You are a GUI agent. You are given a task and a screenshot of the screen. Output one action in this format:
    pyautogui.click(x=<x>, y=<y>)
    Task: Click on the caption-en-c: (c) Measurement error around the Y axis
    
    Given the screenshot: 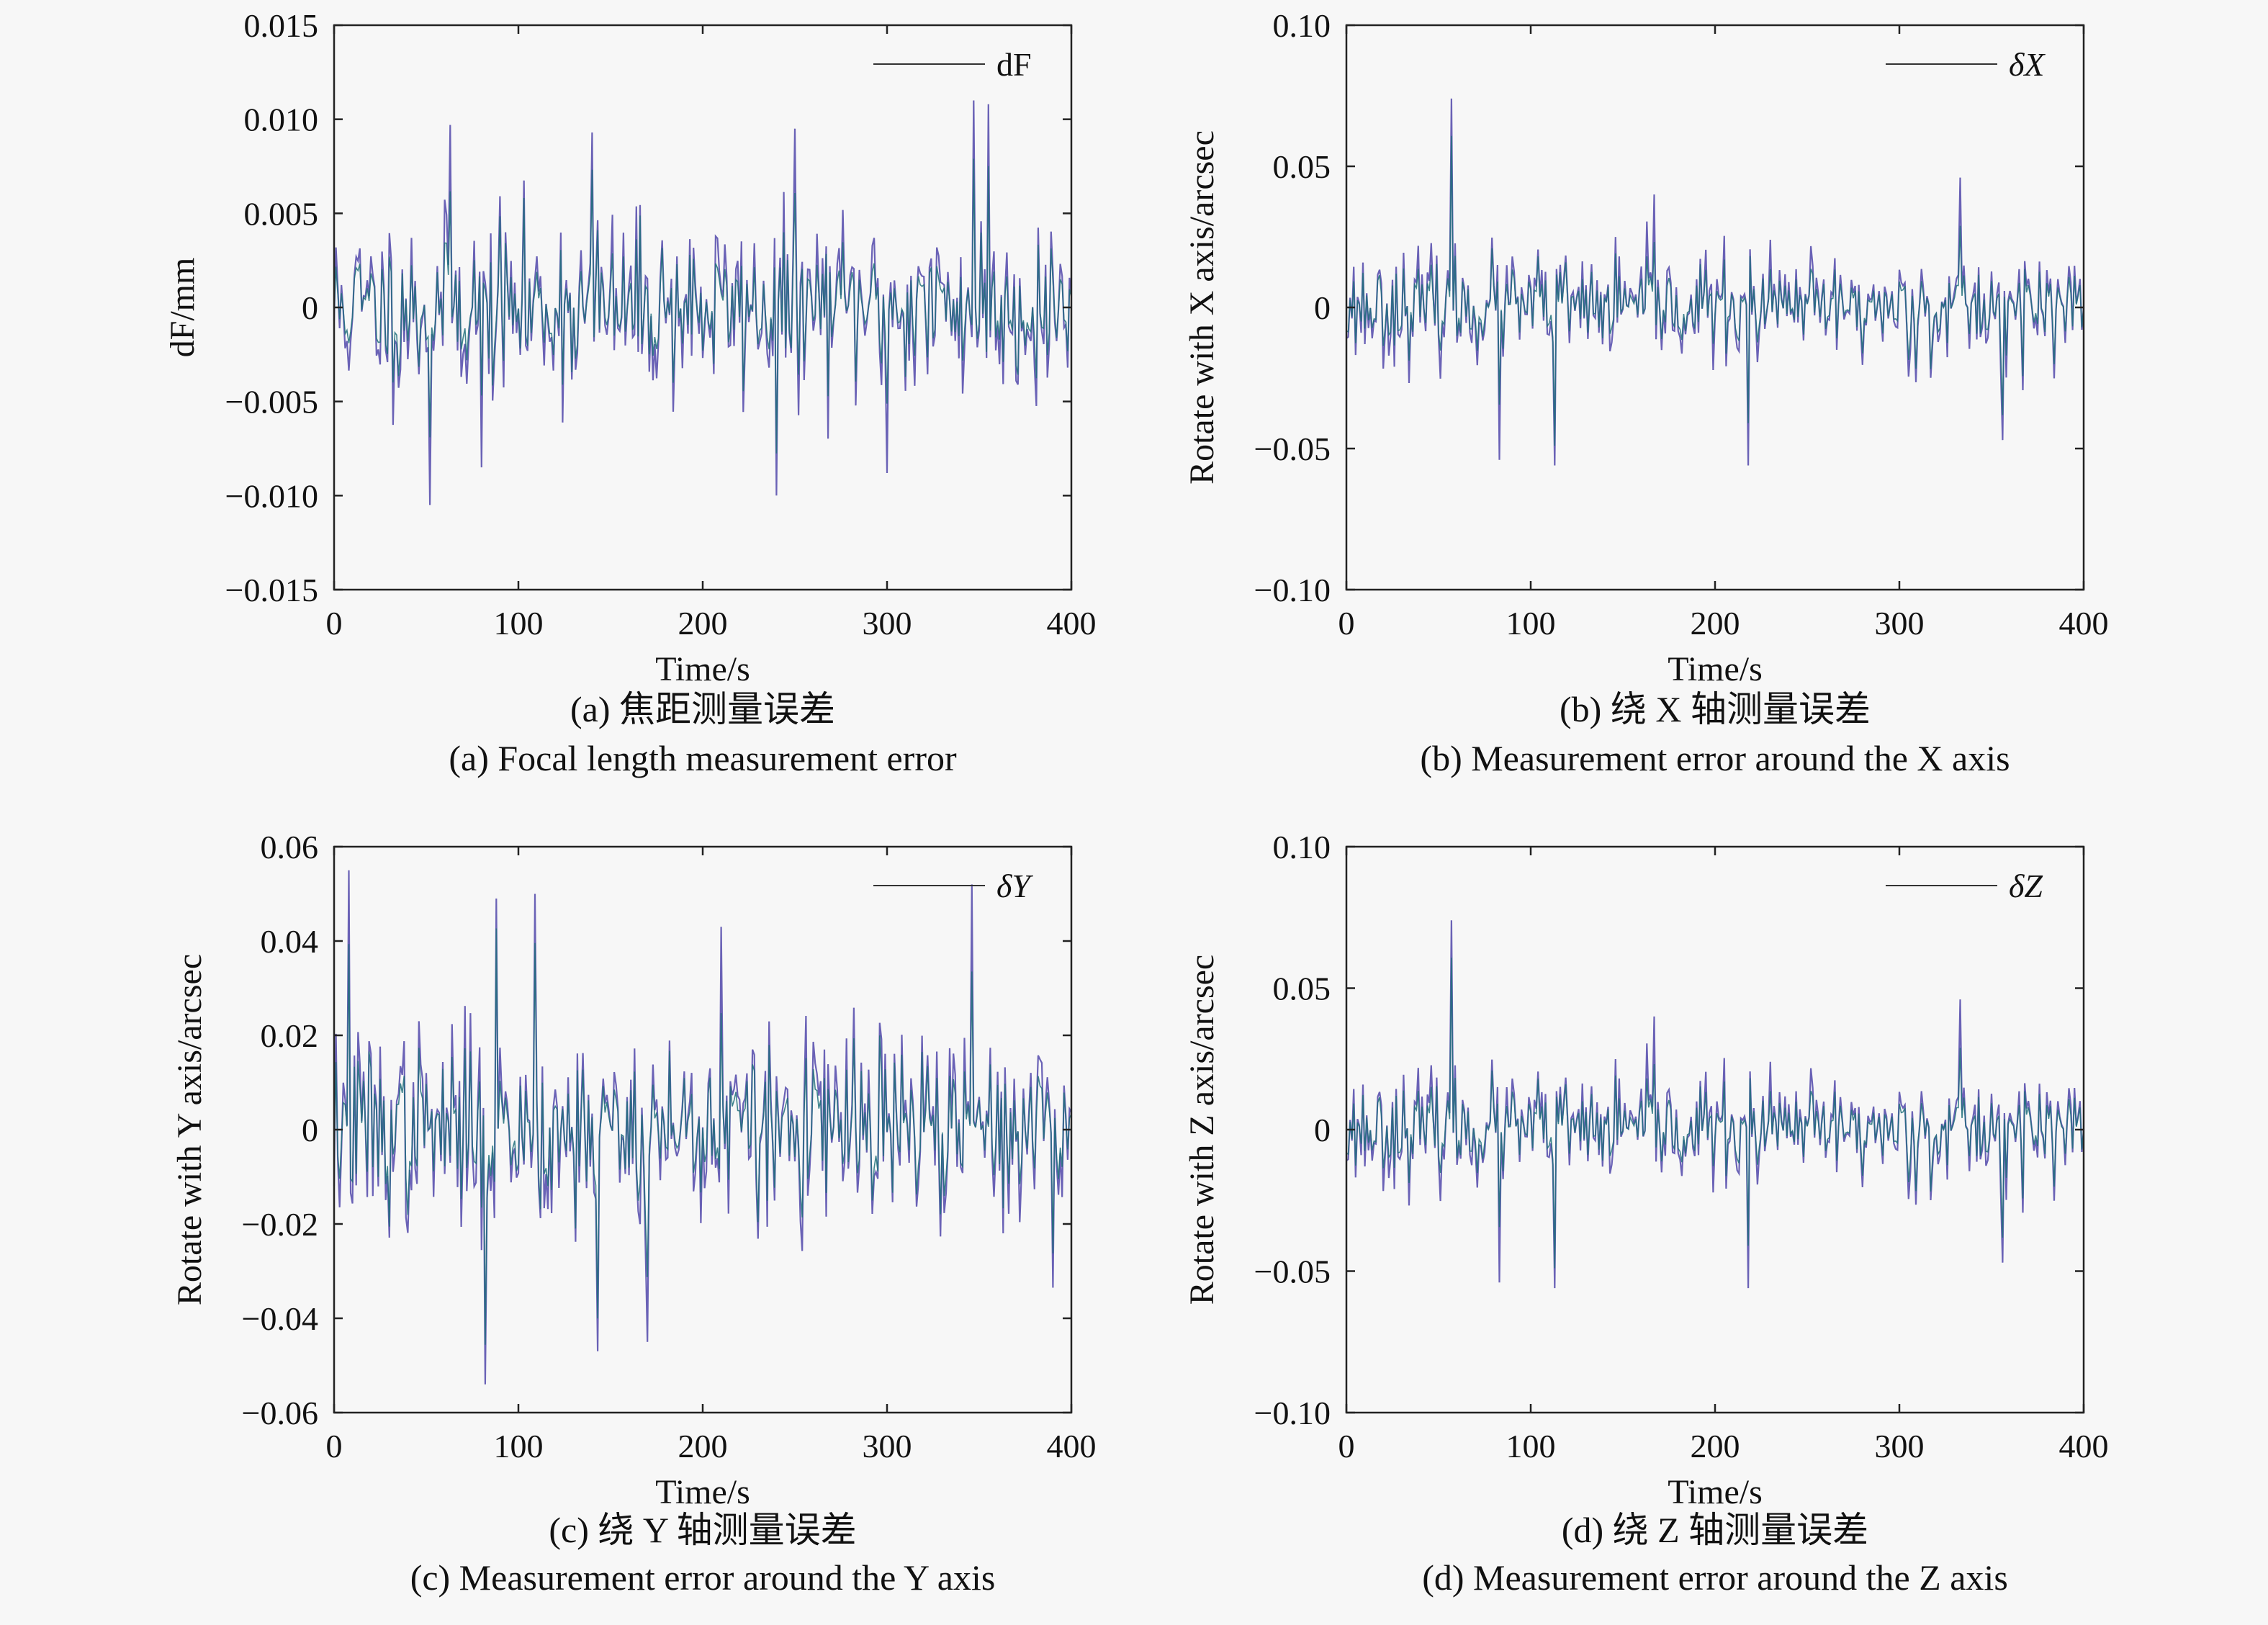 What is the action you would take?
    pyautogui.click(x=703, y=1577)
    